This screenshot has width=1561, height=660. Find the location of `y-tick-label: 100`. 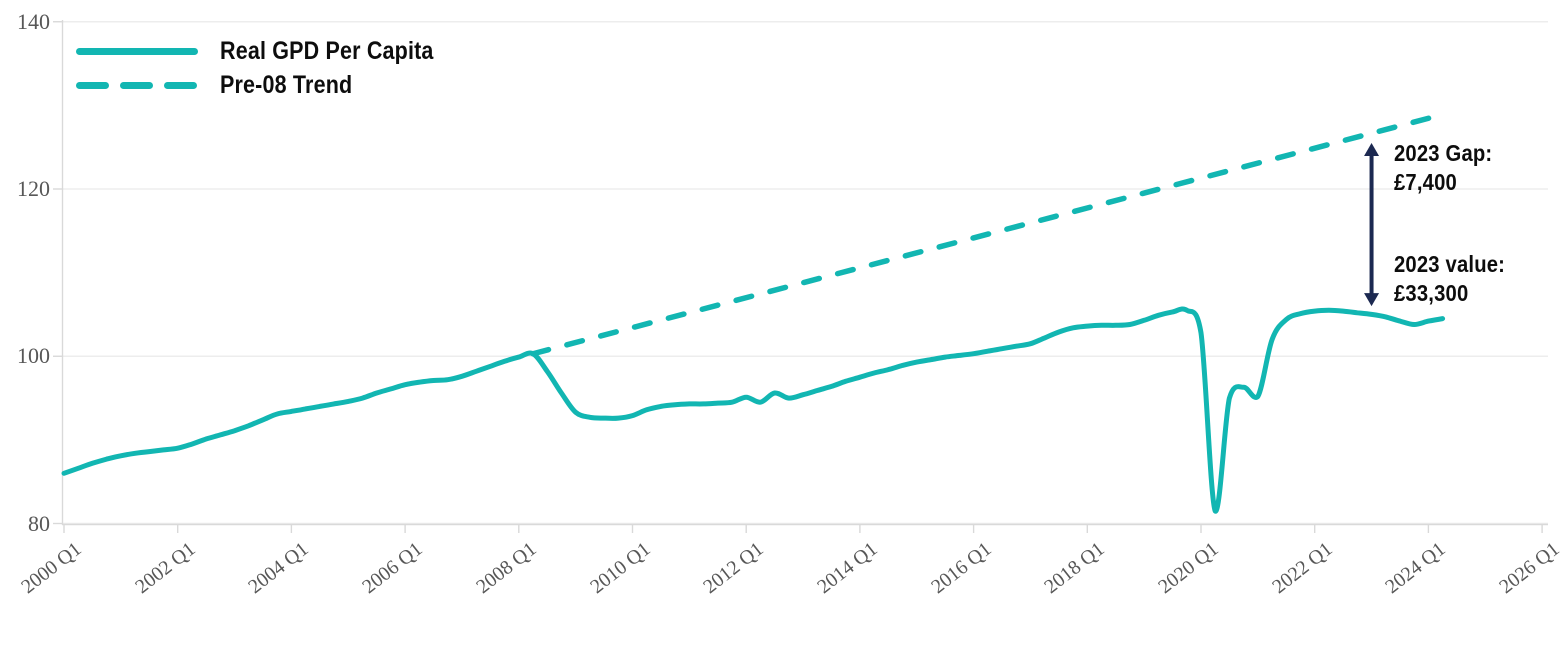

y-tick-label: 100 is located at coordinates (33, 356).